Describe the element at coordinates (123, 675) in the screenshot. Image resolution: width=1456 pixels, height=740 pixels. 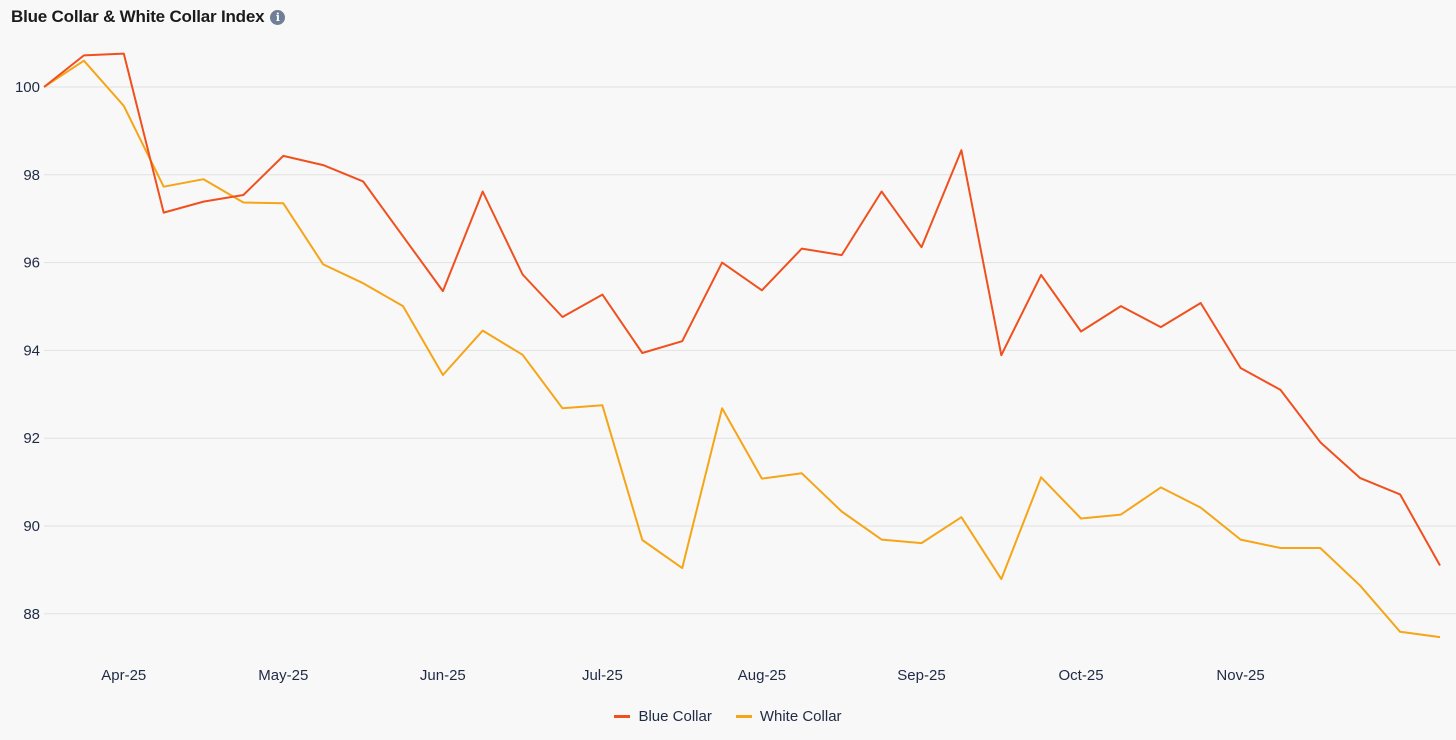
I see `x-tick-label: Apr-25` at that location.